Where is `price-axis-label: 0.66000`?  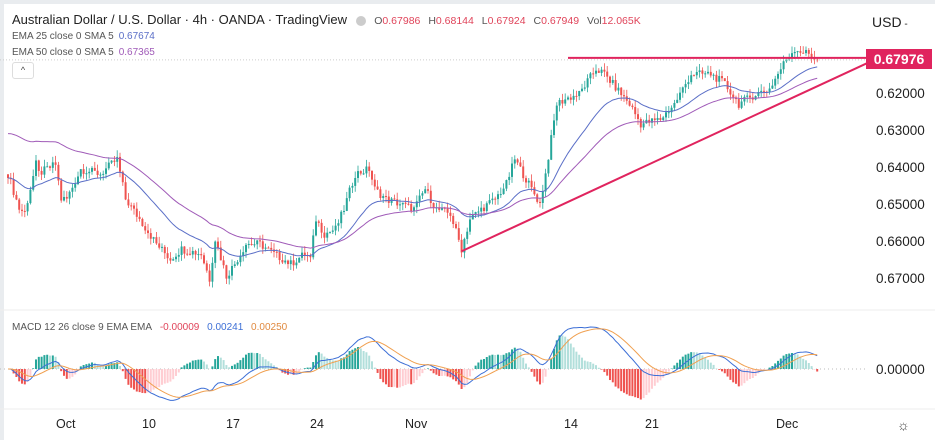
price-axis-label: 0.66000 is located at coordinates (900, 241).